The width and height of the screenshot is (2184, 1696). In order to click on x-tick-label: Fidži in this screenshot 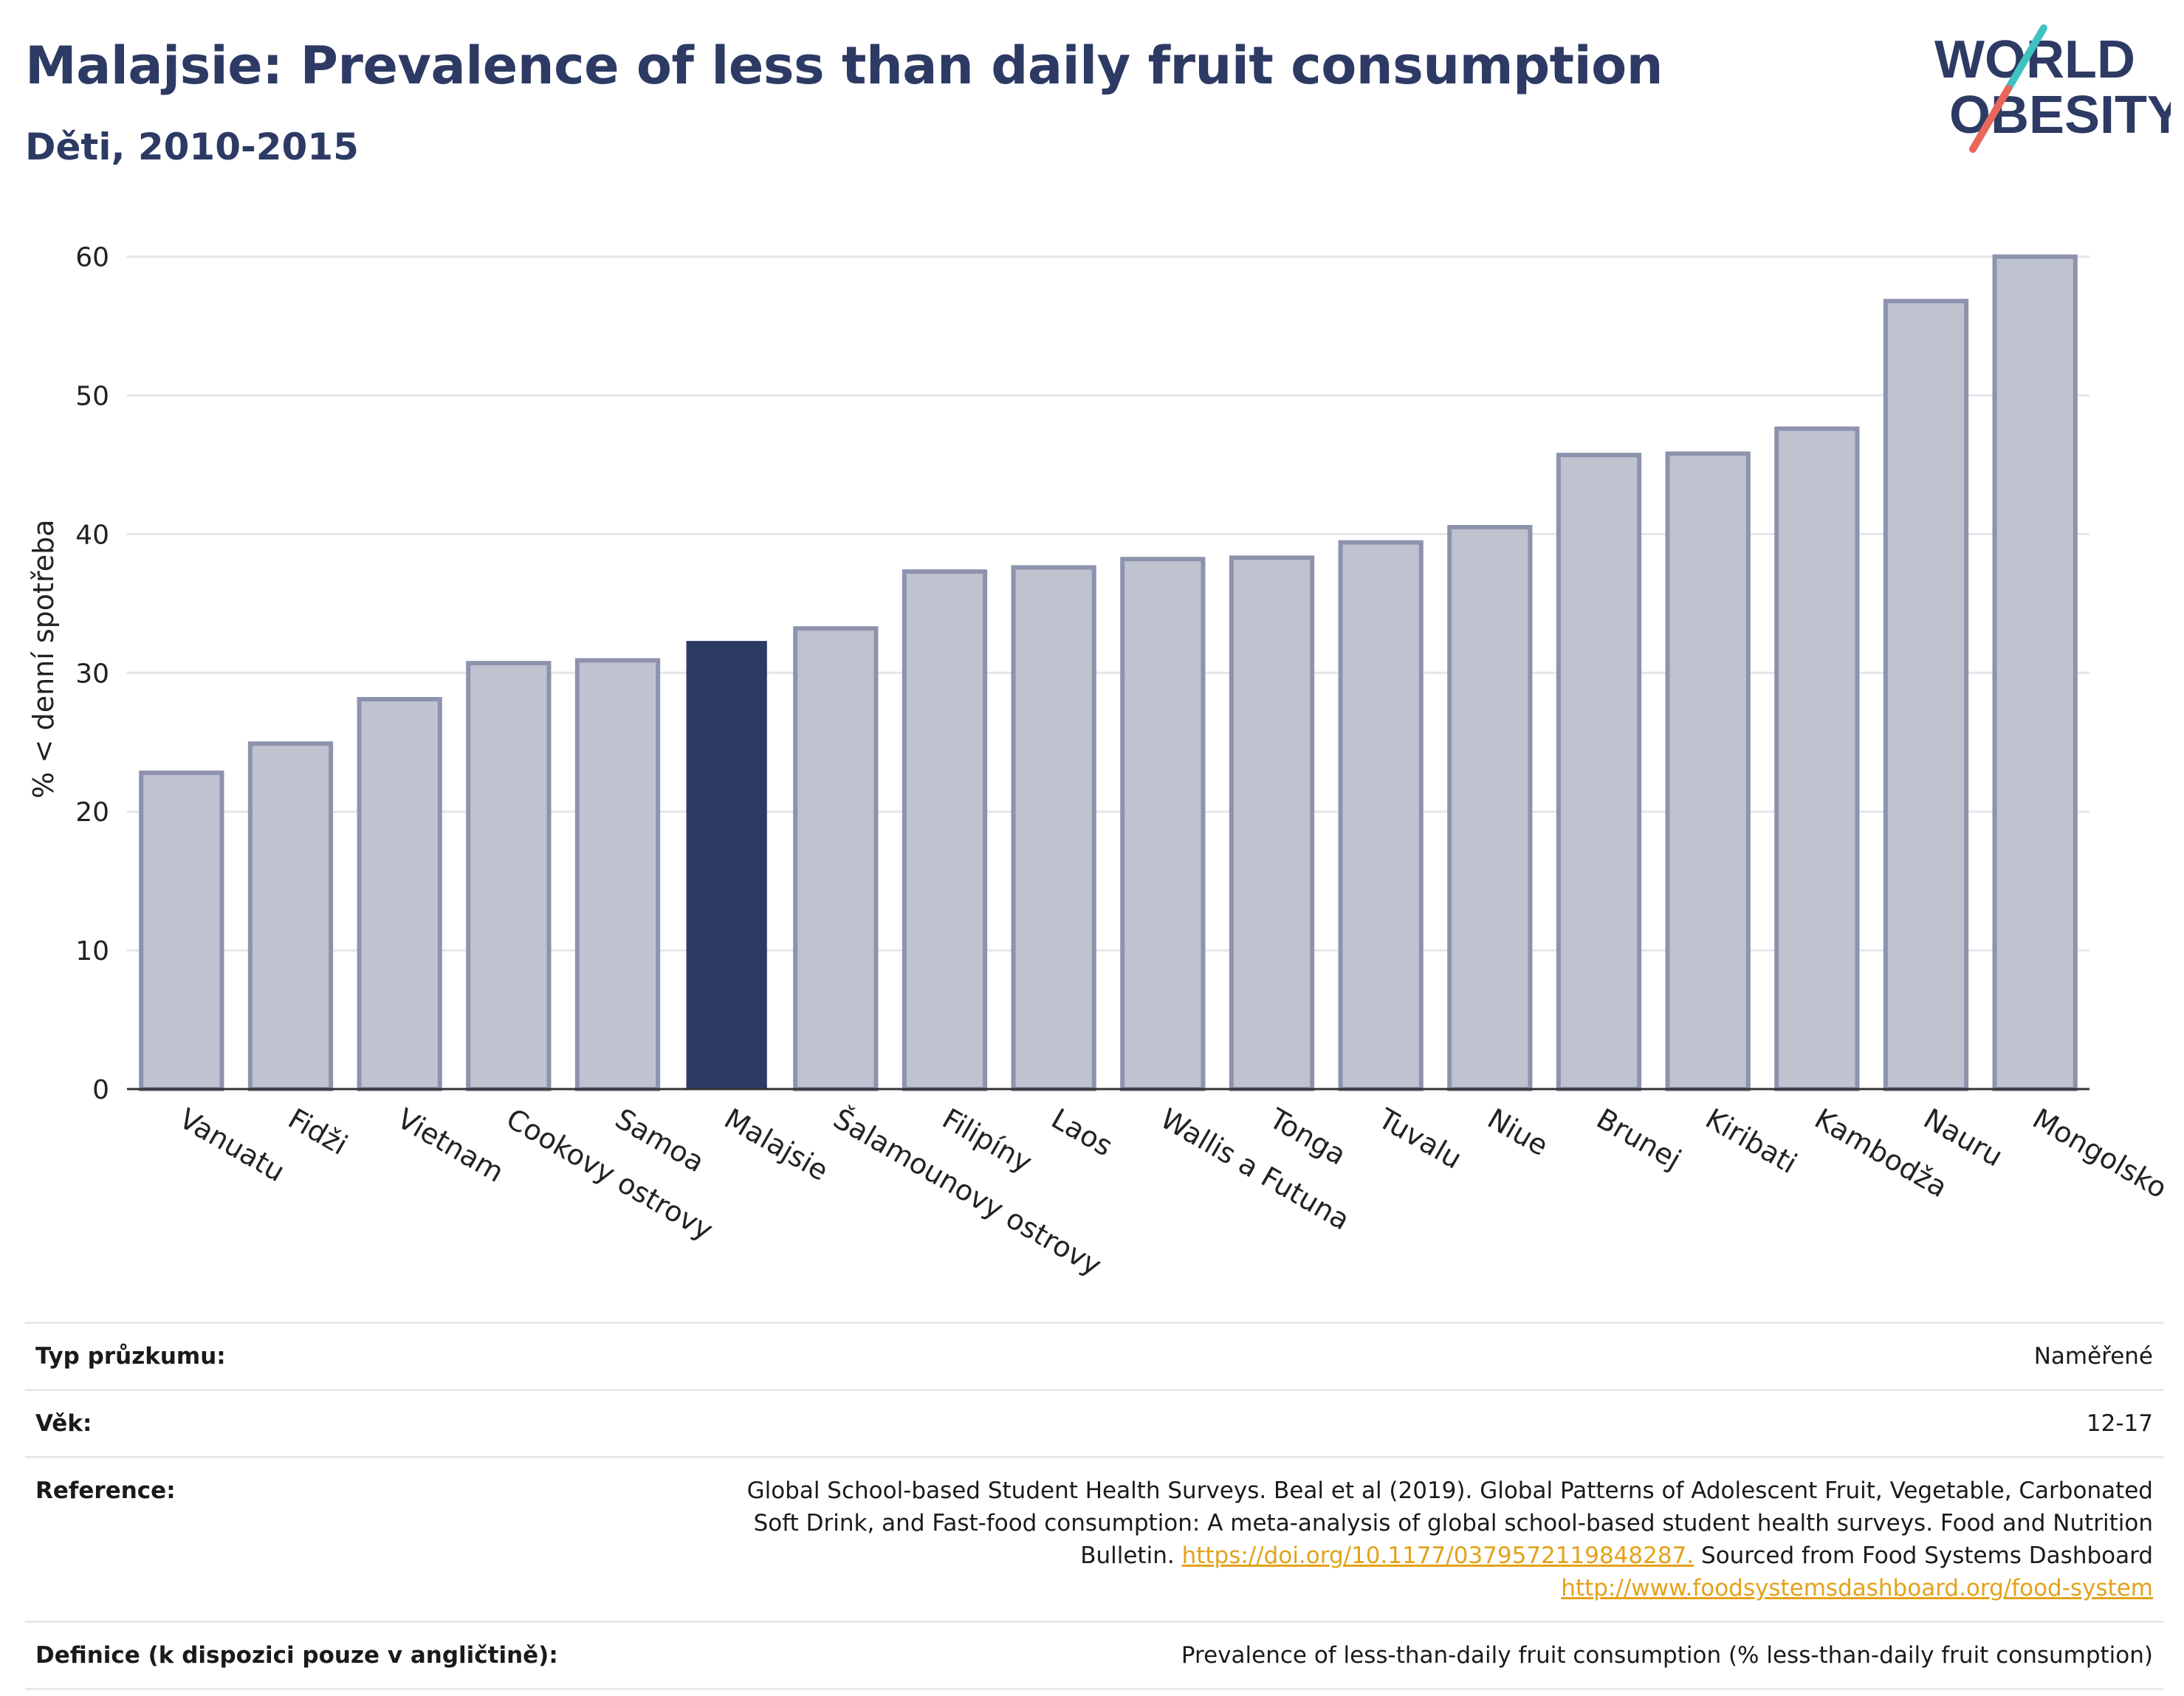, I will do `click(318, 1131)`.